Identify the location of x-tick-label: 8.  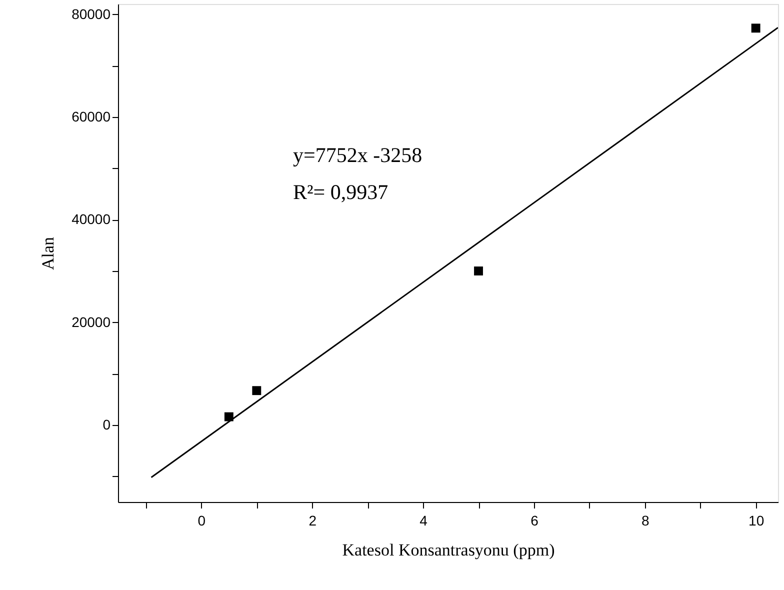
(645, 520).